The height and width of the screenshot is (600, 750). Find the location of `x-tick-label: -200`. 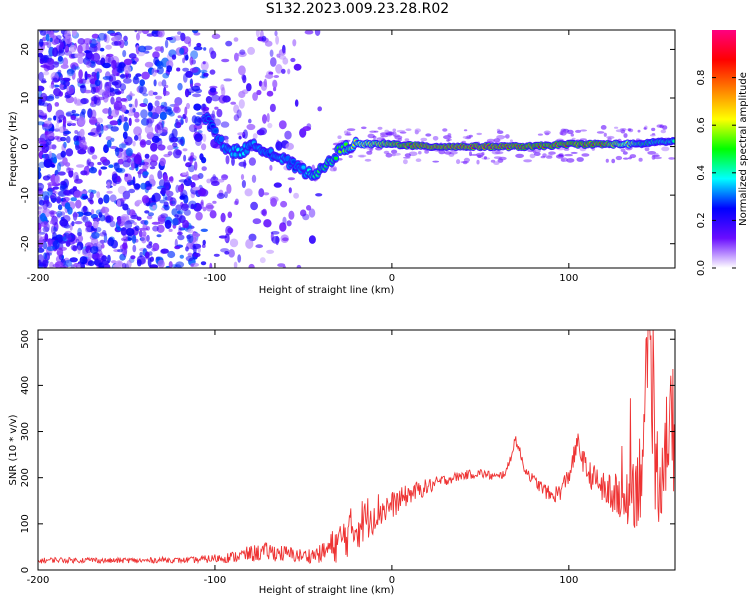

x-tick-label: -200 is located at coordinates (38, 580).